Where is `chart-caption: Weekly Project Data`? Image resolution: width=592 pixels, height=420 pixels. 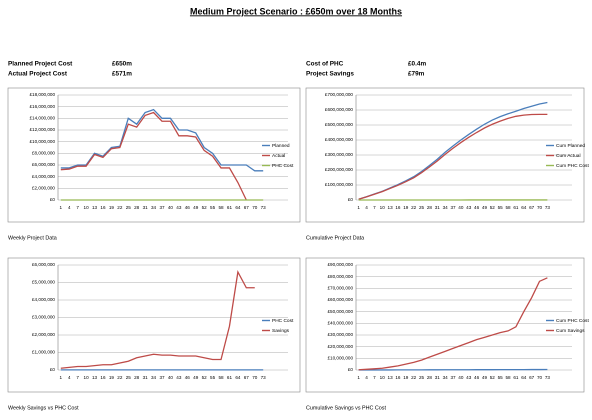
chart-caption: Weekly Project Data is located at coordinates (32, 238).